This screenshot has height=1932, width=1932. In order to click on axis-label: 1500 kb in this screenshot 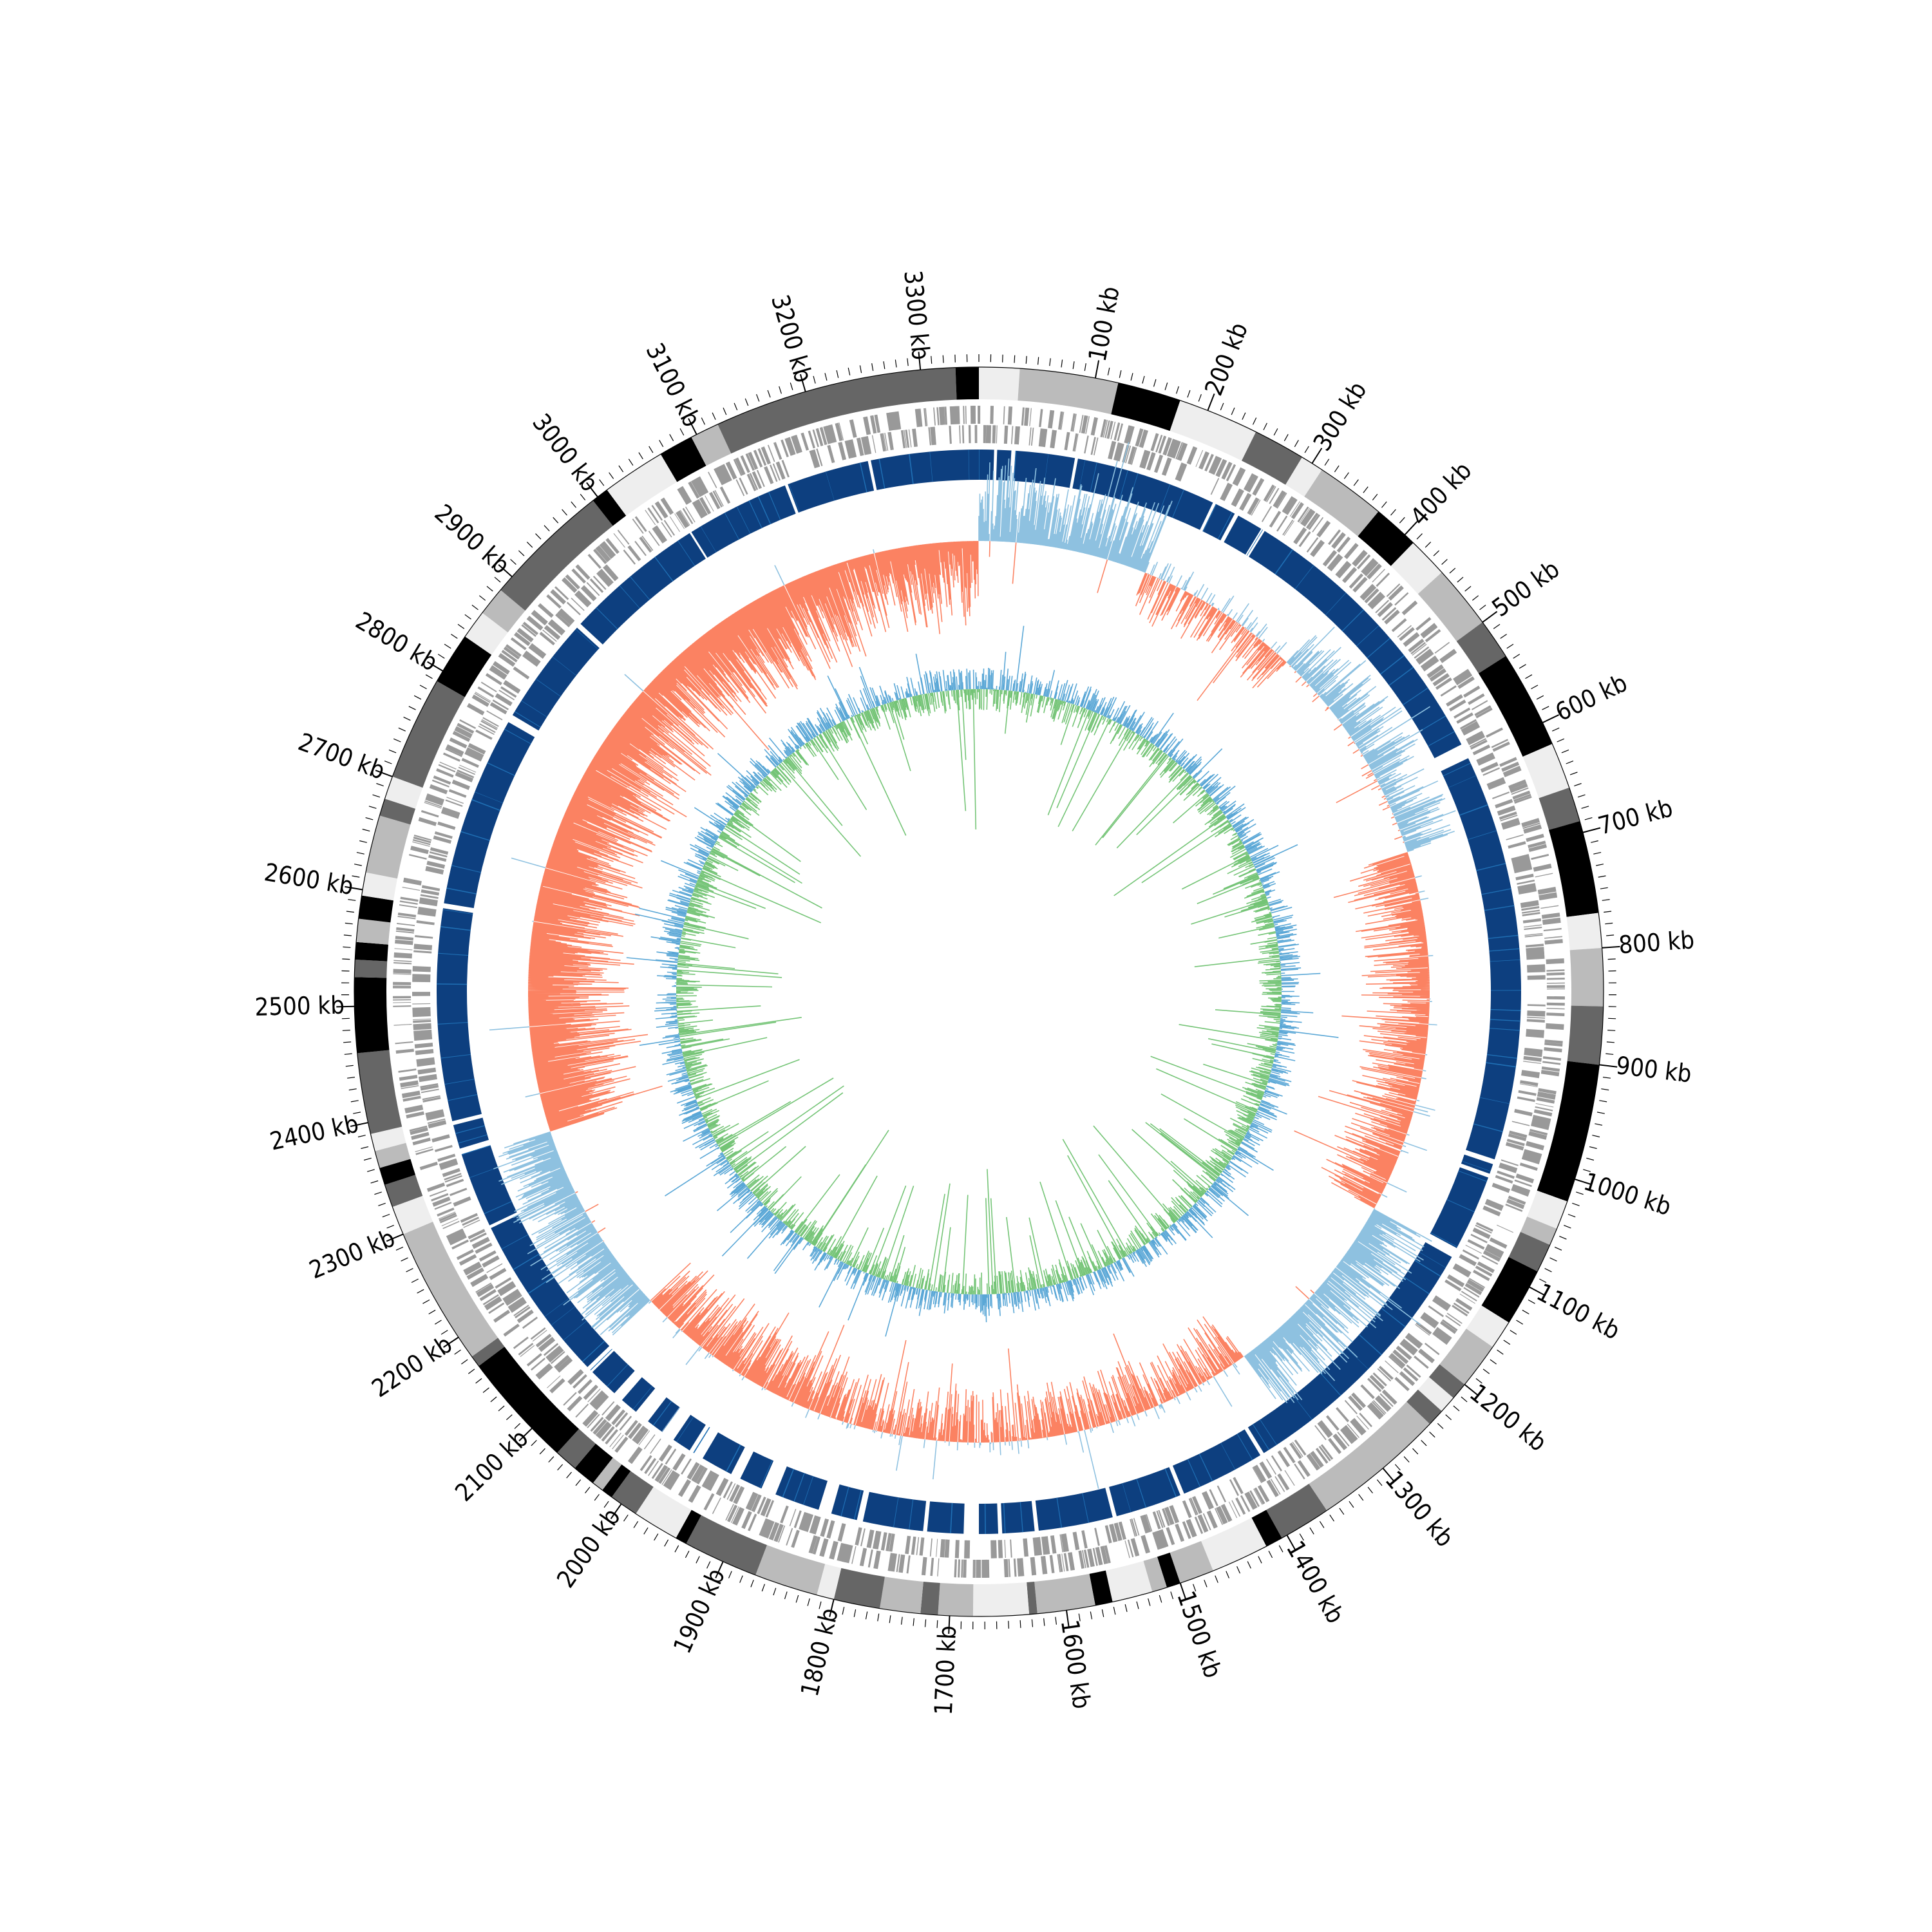, I will do `click(1199, 1634)`.